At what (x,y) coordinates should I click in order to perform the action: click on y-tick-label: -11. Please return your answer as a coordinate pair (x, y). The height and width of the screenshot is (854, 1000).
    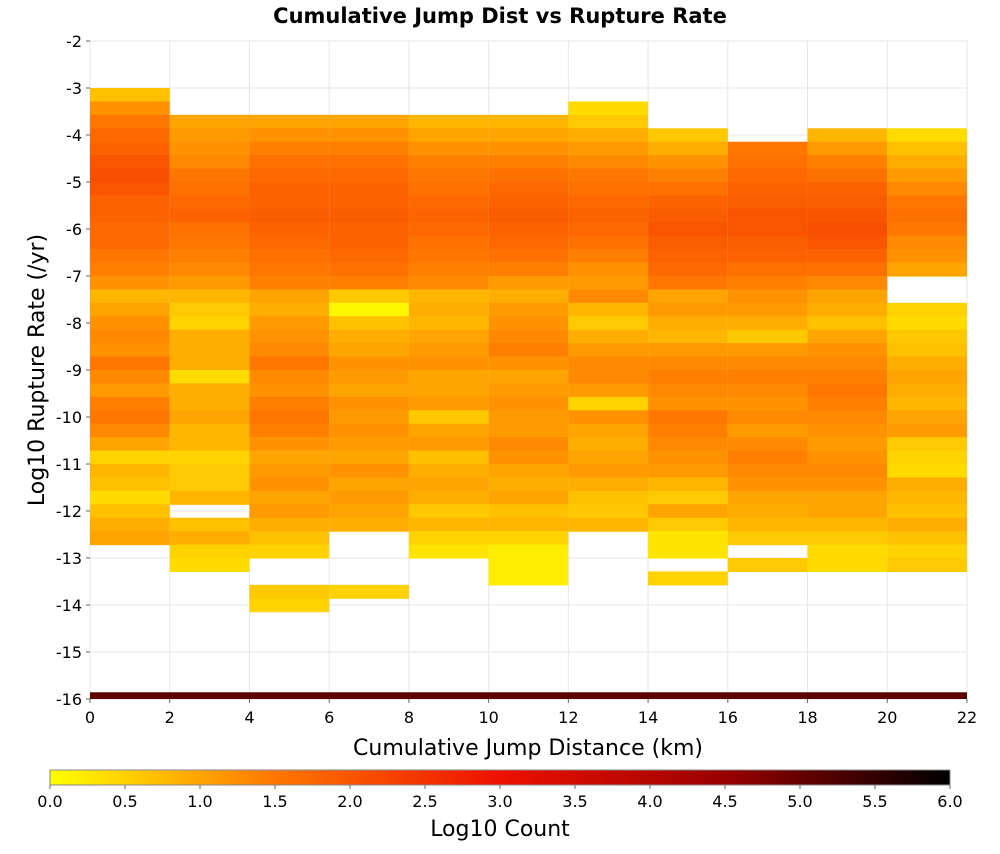
    Looking at the image, I should click on (69, 464).